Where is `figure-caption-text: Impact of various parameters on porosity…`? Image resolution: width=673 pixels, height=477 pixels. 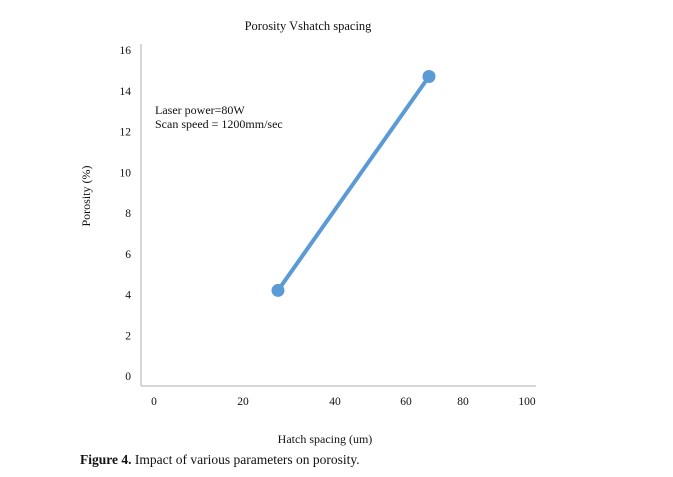
figure-caption-text: Impact of various parameters on porosity… is located at coordinates (247, 459).